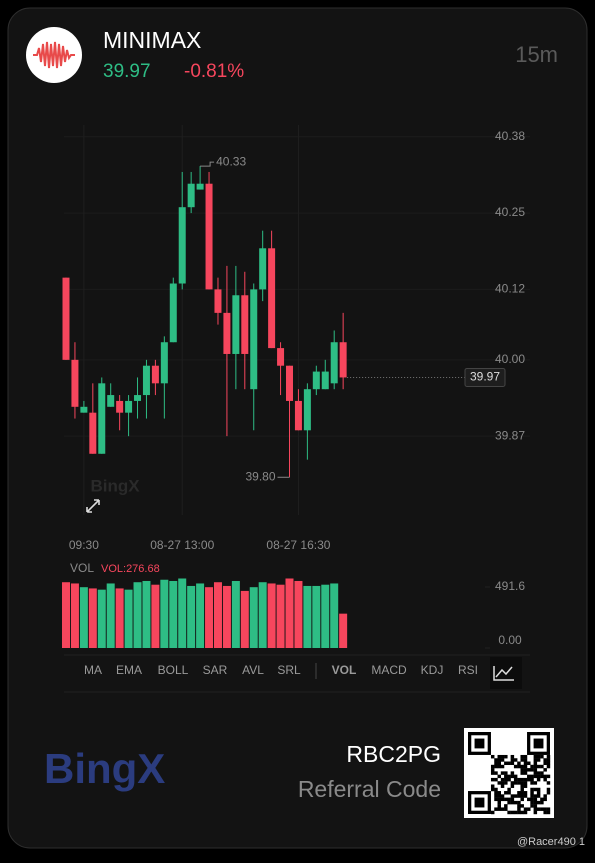 The height and width of the screenshot is (863, 595). What do you see at coordinates (253, 670) in the screenshot?
I see `indicator-tab: AVL` at bounding box center [253, 670].